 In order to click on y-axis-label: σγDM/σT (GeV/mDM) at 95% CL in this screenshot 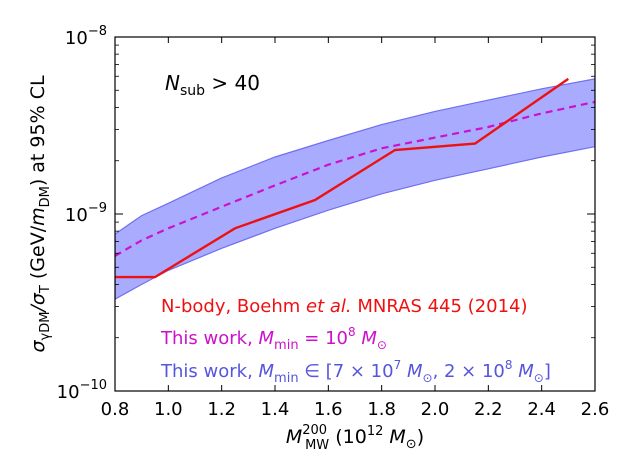, I will do `click(40, 214)`.